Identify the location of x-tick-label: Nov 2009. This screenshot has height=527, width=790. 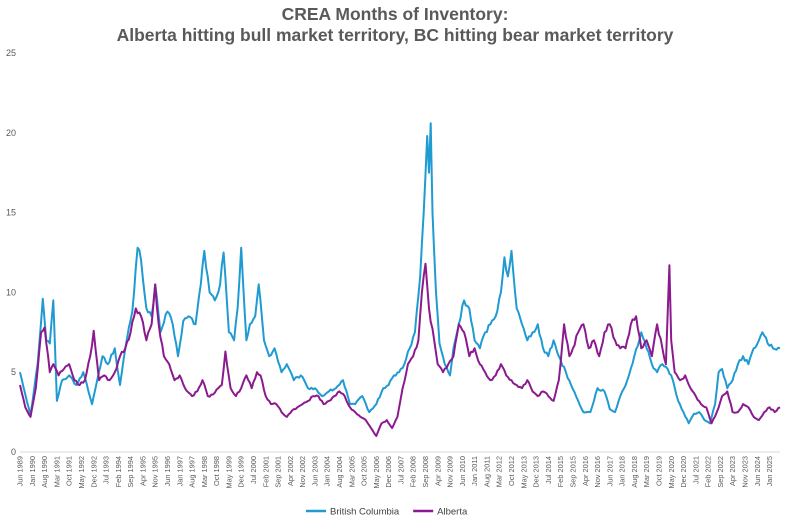
(450, 472).